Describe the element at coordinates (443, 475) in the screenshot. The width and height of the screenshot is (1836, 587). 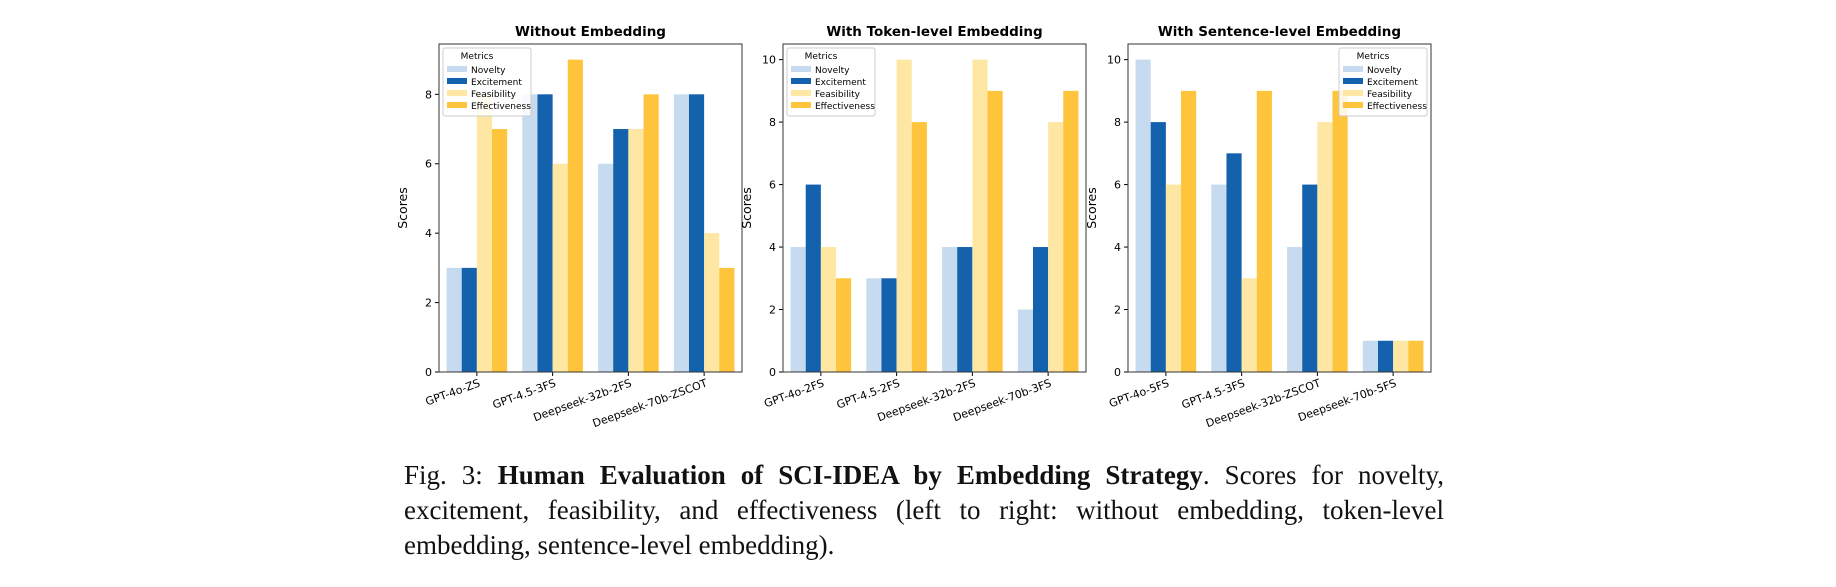
I see `caption-label: Fig. 3:` at that location.